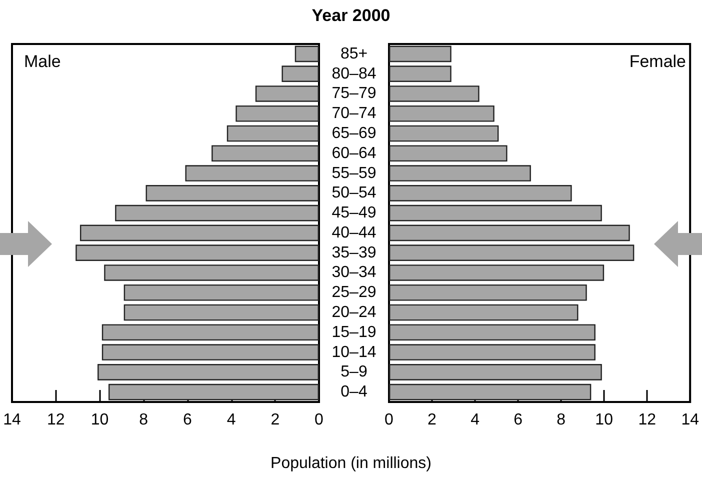  Describe the element at coordinates (354, 273) in the screenshot. I see `y-tick-label: 30–34` at that location.